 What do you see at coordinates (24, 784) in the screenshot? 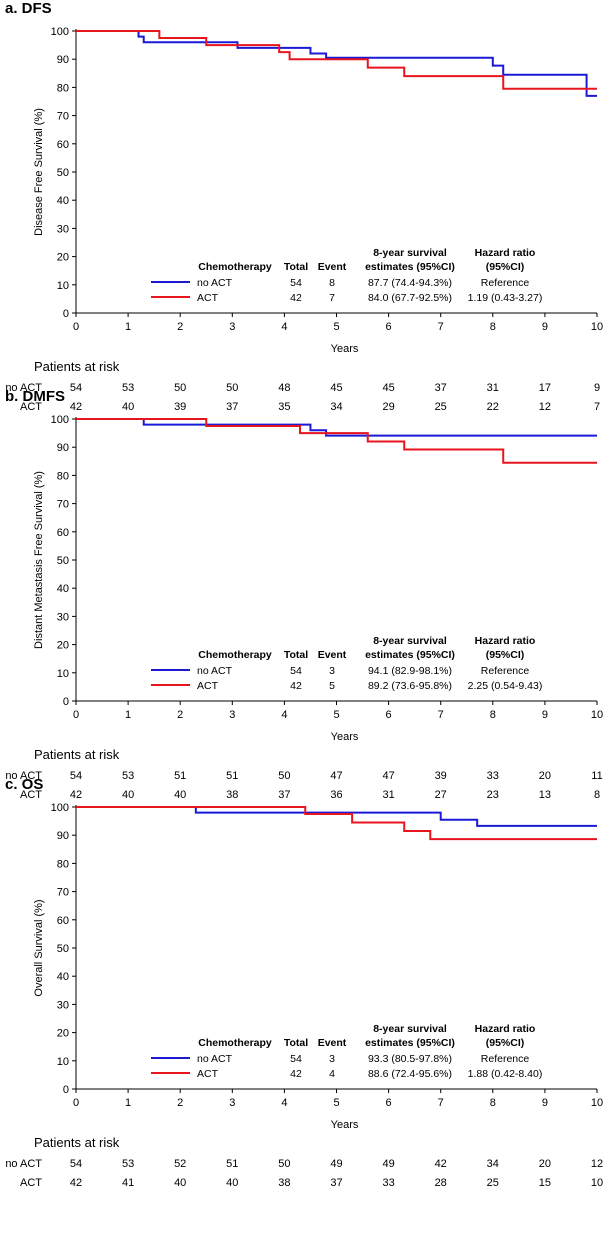
I see `panel-3-title: c. OS` at bounding box center [24, 784].